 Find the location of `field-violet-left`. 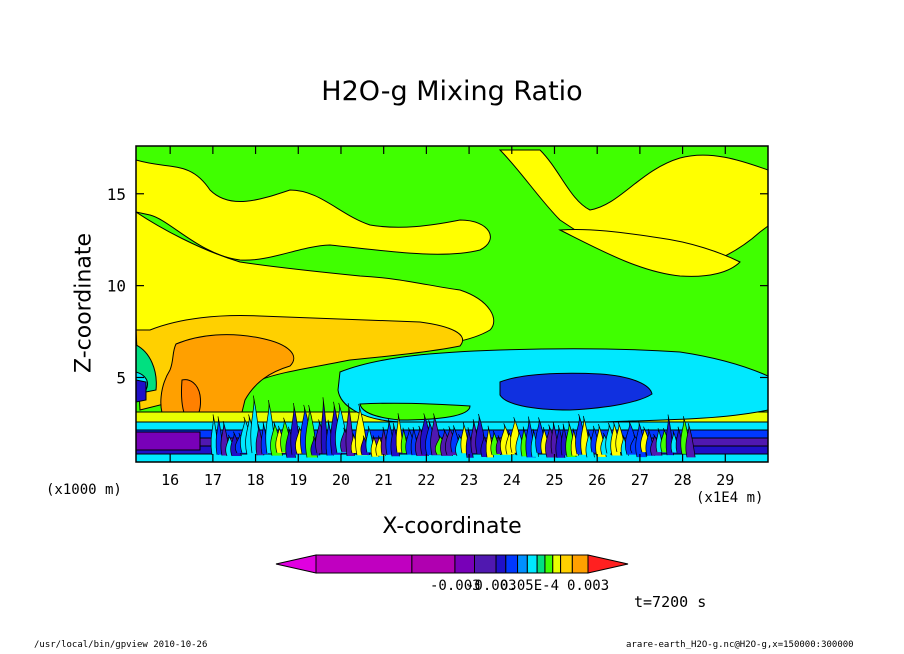

field-violet-left is located at coordinates (168, 441).